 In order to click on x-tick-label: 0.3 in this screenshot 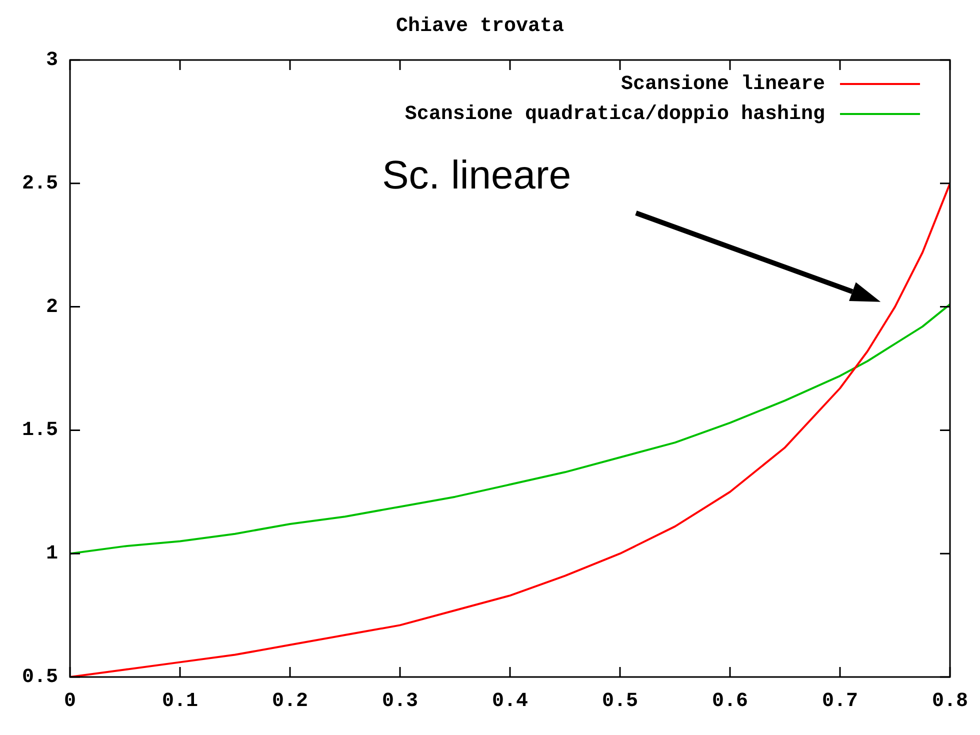, I will do `click(400, 702)`.